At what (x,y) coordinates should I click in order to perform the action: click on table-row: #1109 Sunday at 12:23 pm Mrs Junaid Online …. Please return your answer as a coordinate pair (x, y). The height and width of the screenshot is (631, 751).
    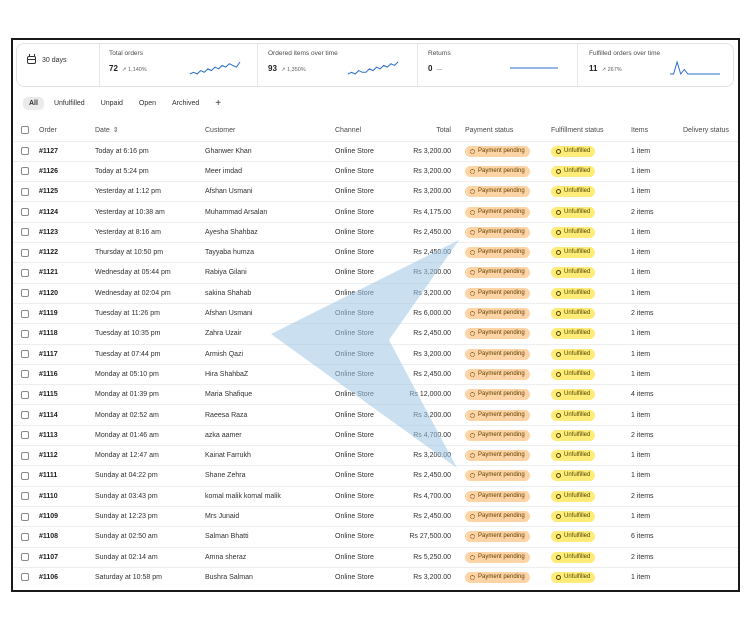
    Looking at the image, I should click on (375, 515).